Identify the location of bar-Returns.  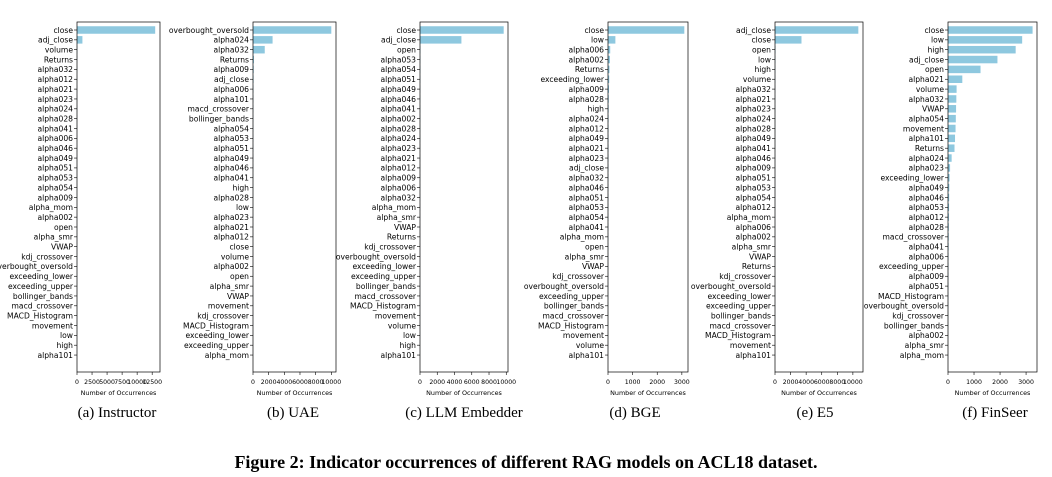
(253, 59).